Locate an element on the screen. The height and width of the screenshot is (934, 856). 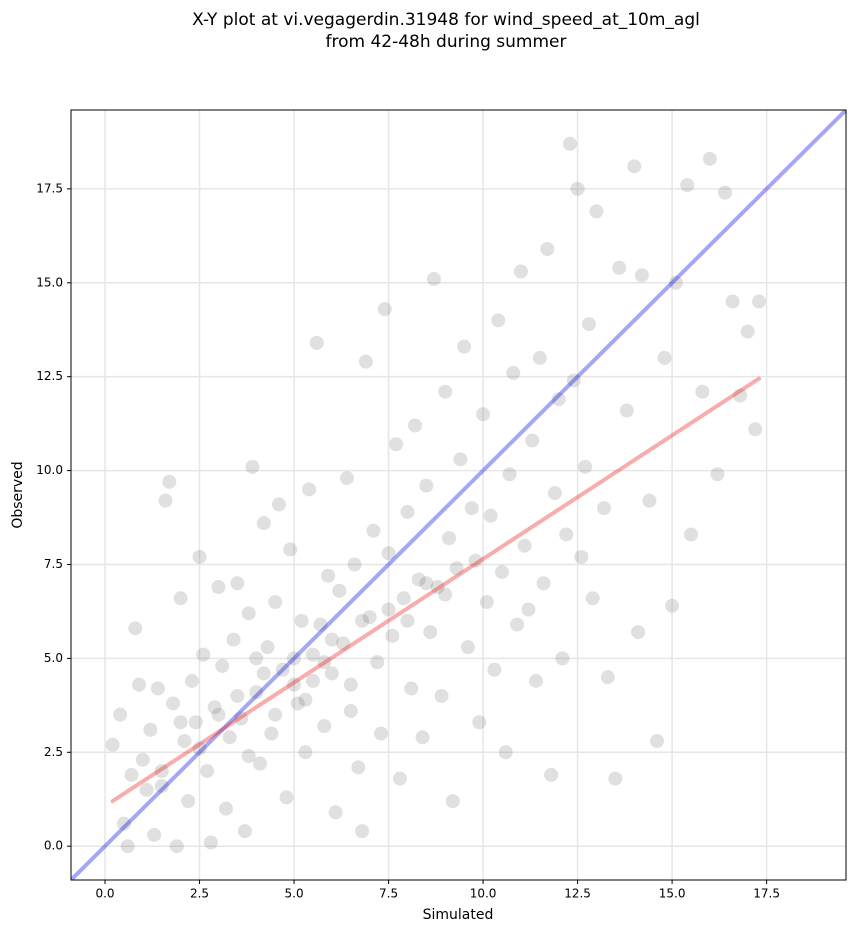
x-axis-label: Simulated is located at coordinates (458, 915).